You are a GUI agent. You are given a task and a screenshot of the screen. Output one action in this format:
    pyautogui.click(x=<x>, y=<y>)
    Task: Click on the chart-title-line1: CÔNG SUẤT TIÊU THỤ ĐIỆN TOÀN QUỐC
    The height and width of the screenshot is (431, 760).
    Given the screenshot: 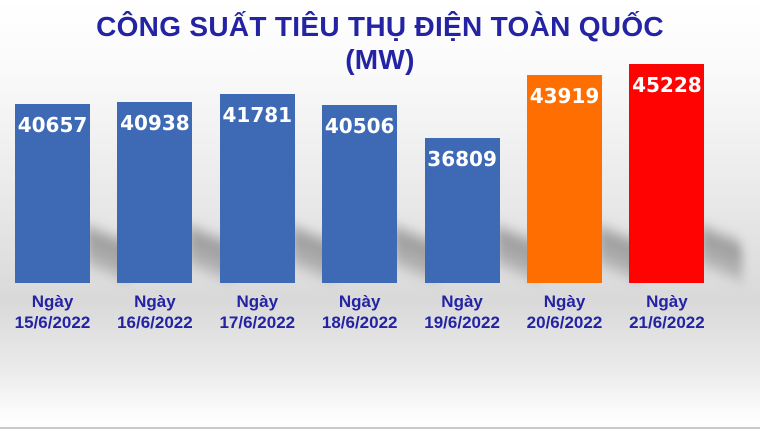 What is the action you would take?
    pyautogui.click(x=380, y=26)
    